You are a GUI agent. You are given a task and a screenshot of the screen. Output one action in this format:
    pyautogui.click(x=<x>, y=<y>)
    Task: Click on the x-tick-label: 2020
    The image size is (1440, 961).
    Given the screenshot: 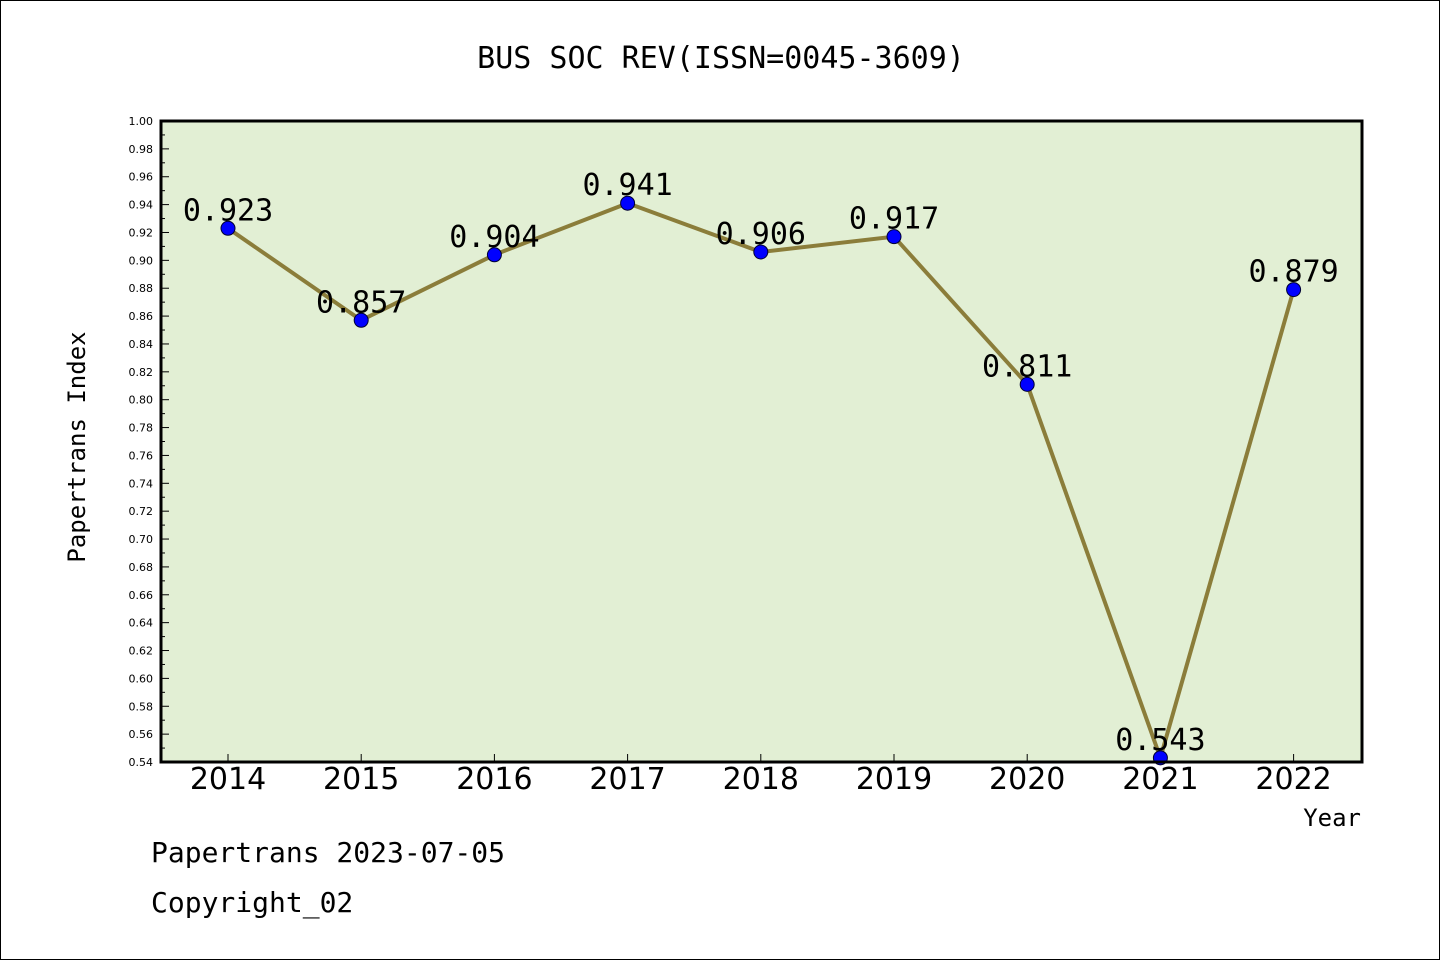 What is the action you would take?
    pyautogui.click(x=1027, y=779)
    